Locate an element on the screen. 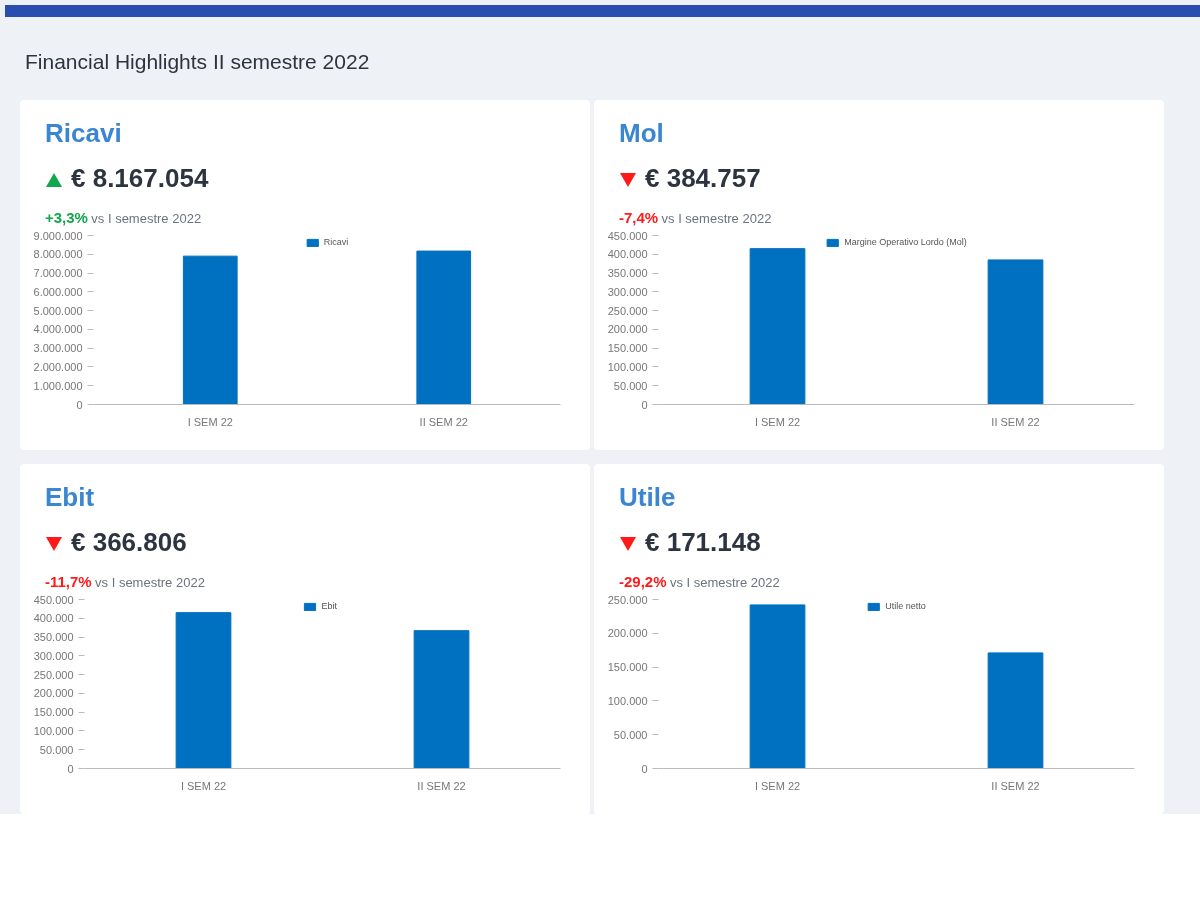 Image resolution: width=1200 pixels, height=900 pixels. chart-title: Ebit is located at coordinates (70, 497).